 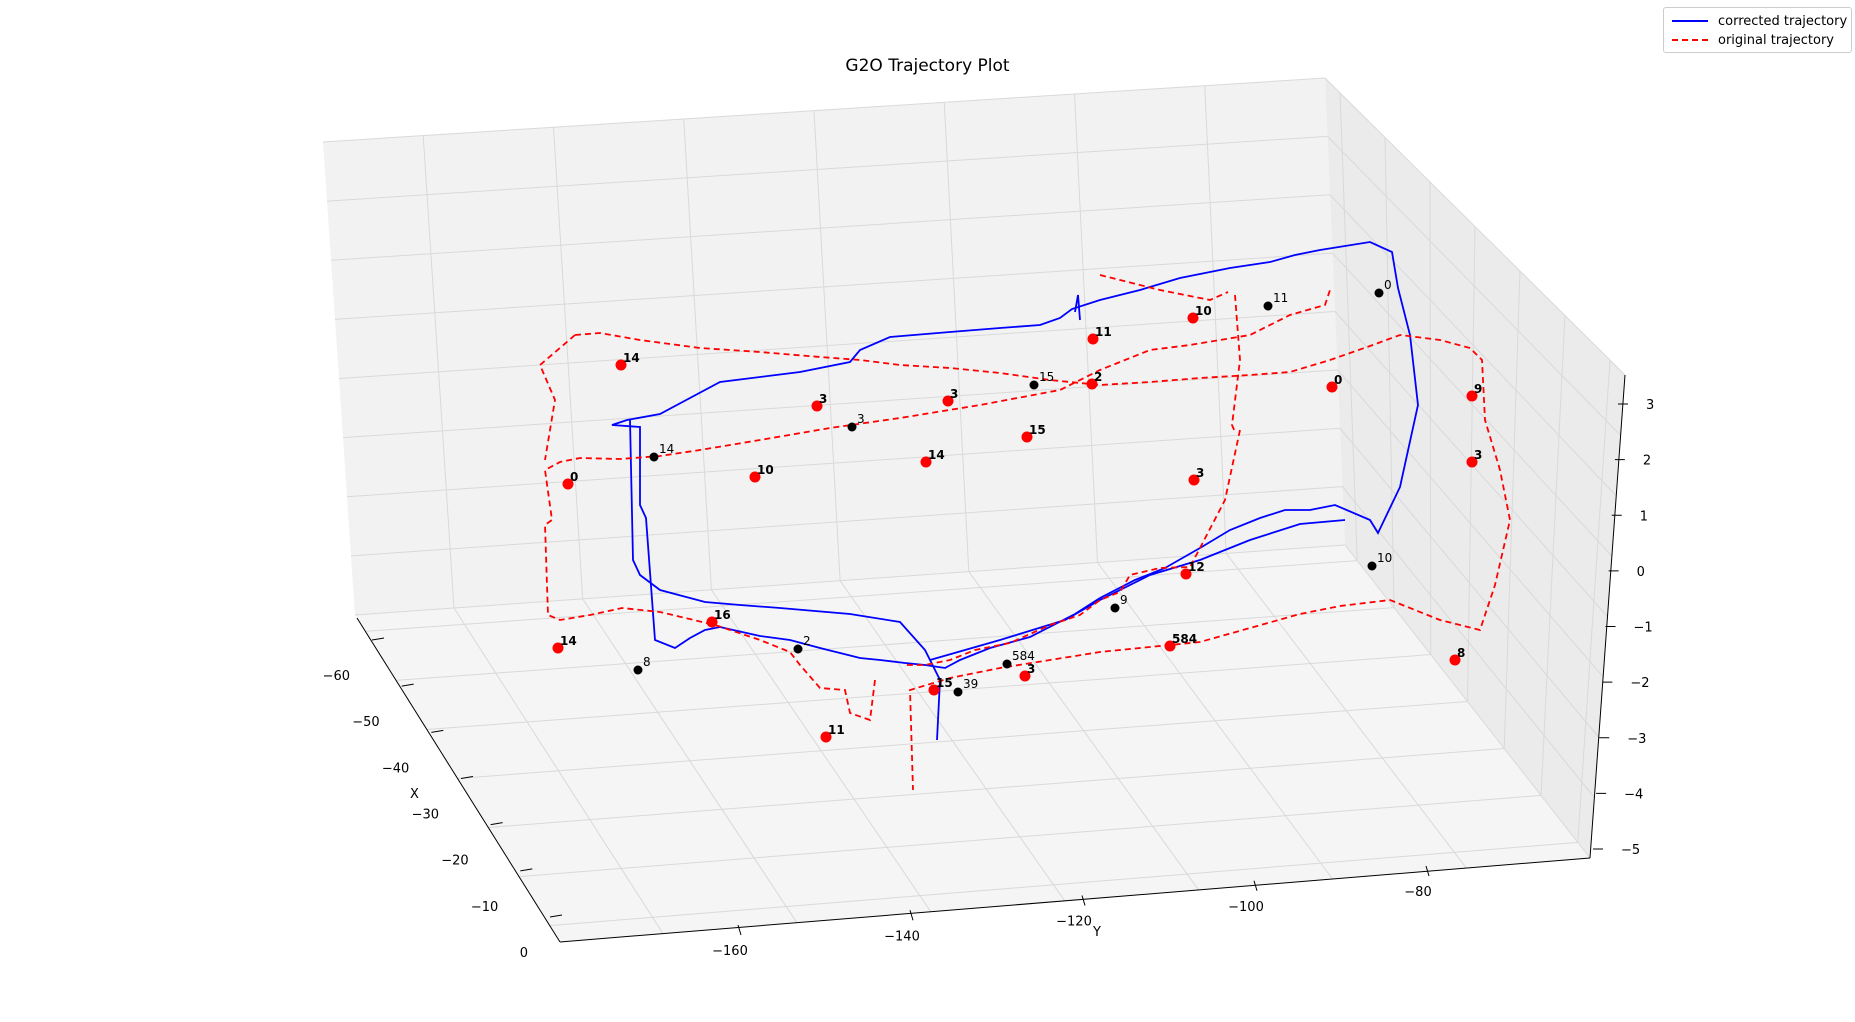 What do you see at coordinates (336, 676) in the screenshot?
I see `x-tick-label: −60` at bounding box center [336, 676].